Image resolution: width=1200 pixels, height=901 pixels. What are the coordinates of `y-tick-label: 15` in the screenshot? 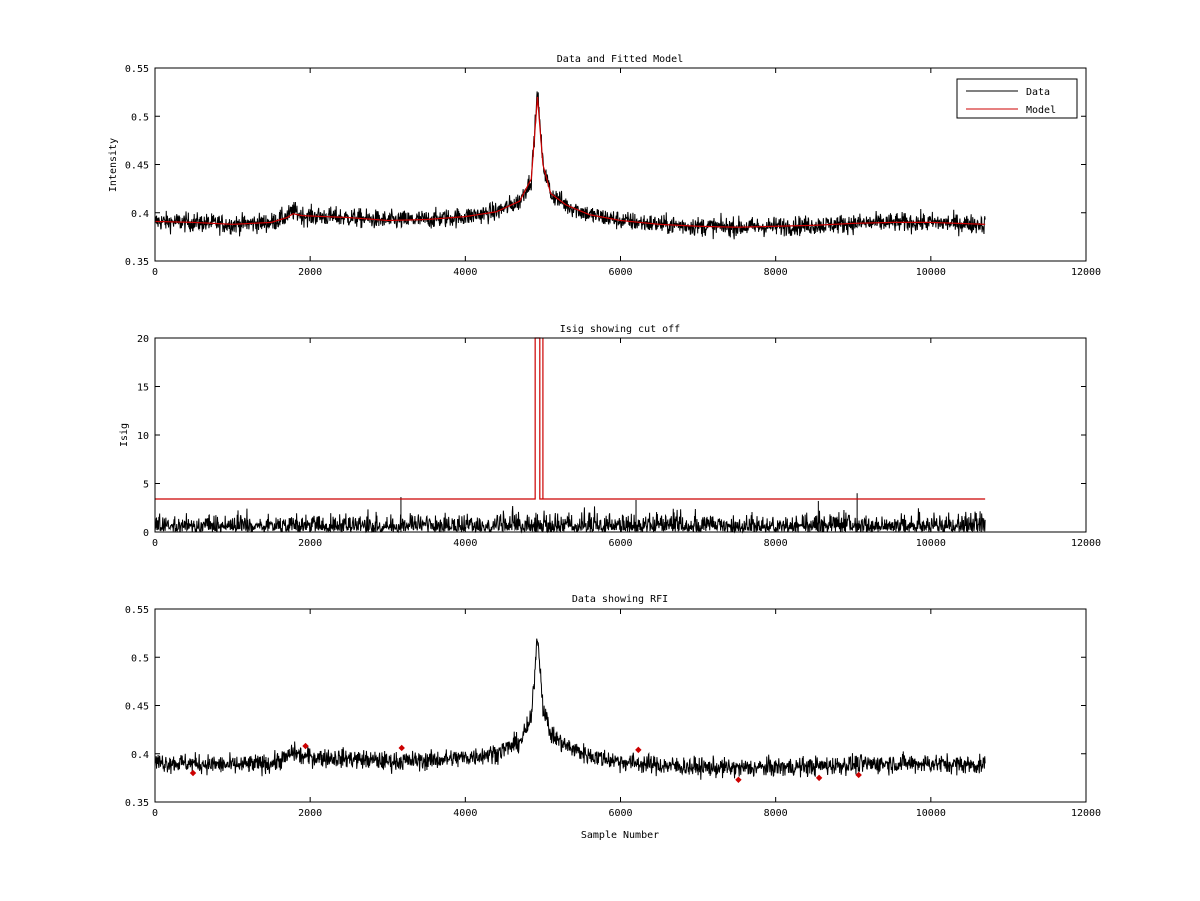 It's located at (143, 388).